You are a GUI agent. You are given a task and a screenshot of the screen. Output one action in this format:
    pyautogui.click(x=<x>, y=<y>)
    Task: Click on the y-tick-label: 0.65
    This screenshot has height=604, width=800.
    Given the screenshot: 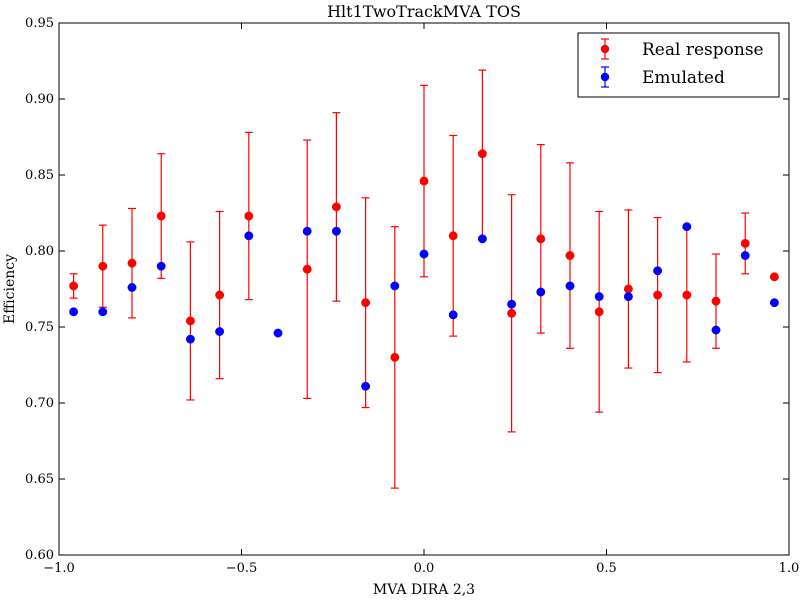 What is the action you would take?
    pyautogui.click(x=39, y=479)
    